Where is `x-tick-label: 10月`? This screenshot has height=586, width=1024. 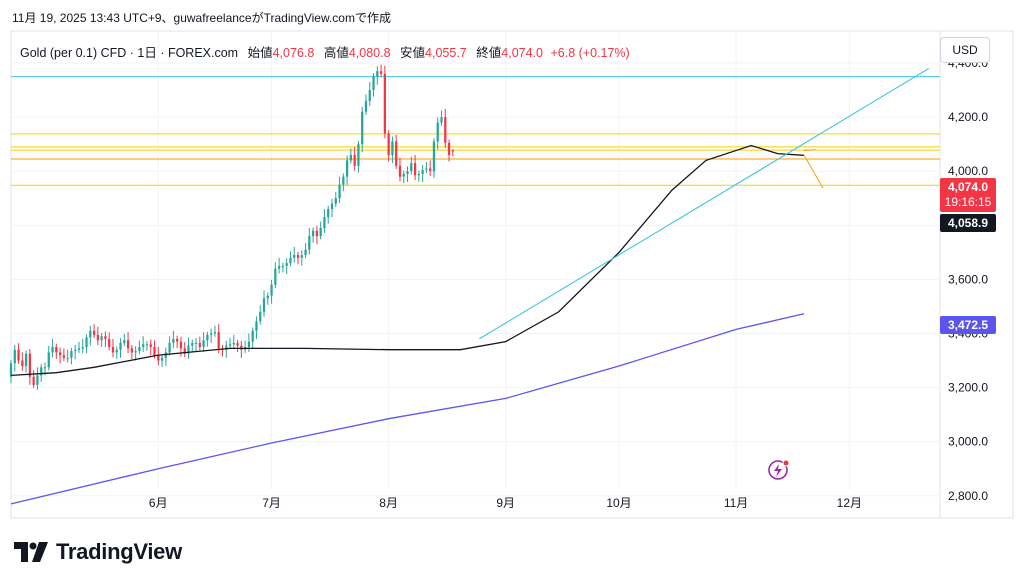
x-tick-label: 10月 is located at coordinates (618, 503).